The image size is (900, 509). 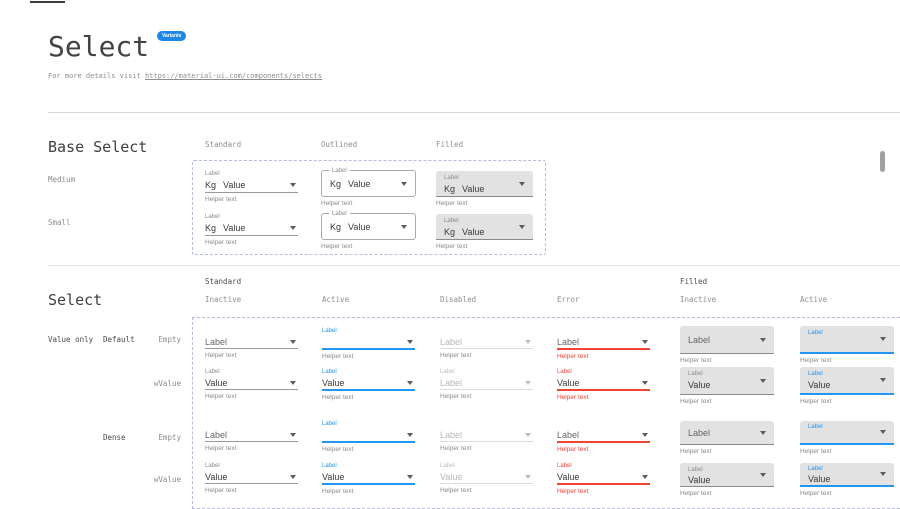 I want to click on select-standard-disabled: Label Value Helper text, so click(x=486, y=478).